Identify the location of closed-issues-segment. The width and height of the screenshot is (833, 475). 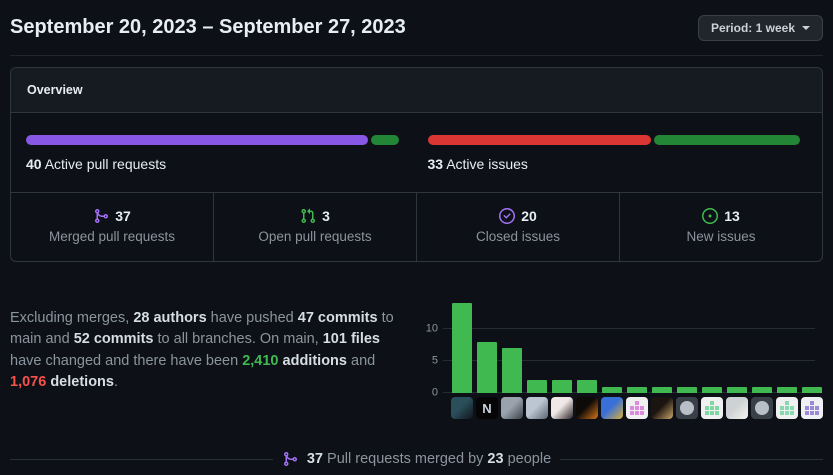
(539, 140).